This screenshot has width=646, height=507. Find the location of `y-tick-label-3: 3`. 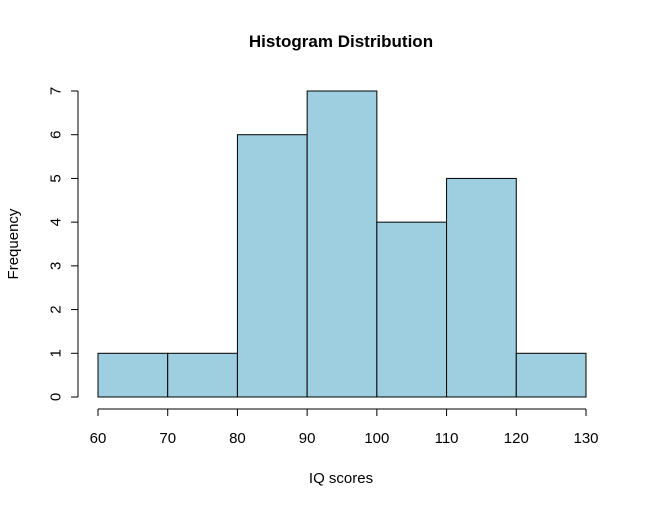

y-tick-label-3: 3 is located at coordinates (55, 266).